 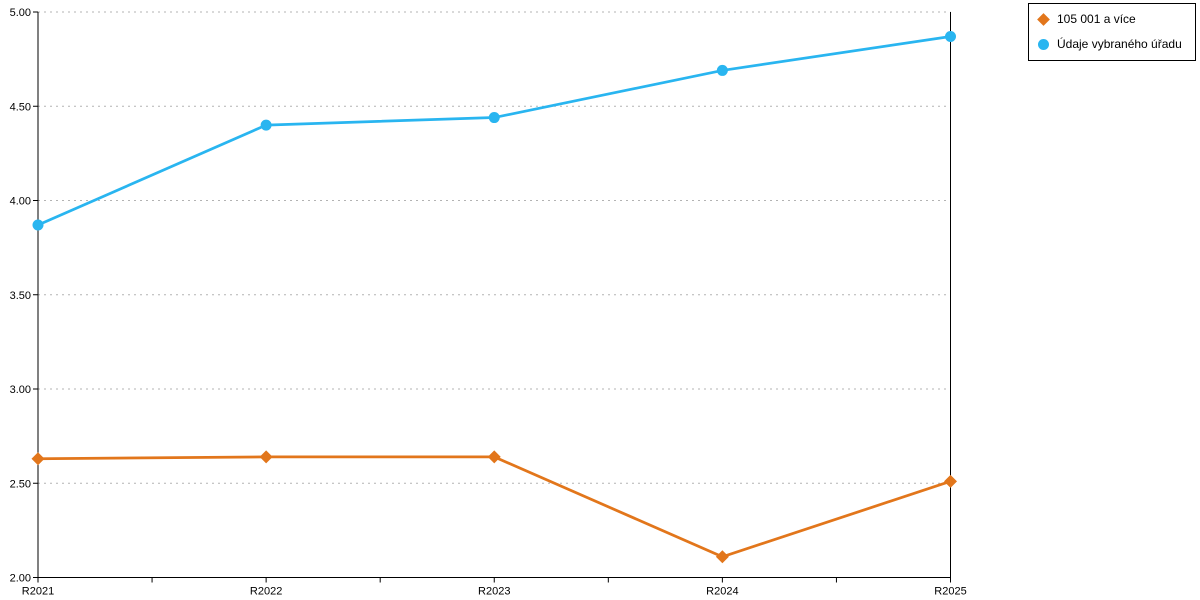 I want to click on x-tick-label: R2022, so click(x=266, y=592).